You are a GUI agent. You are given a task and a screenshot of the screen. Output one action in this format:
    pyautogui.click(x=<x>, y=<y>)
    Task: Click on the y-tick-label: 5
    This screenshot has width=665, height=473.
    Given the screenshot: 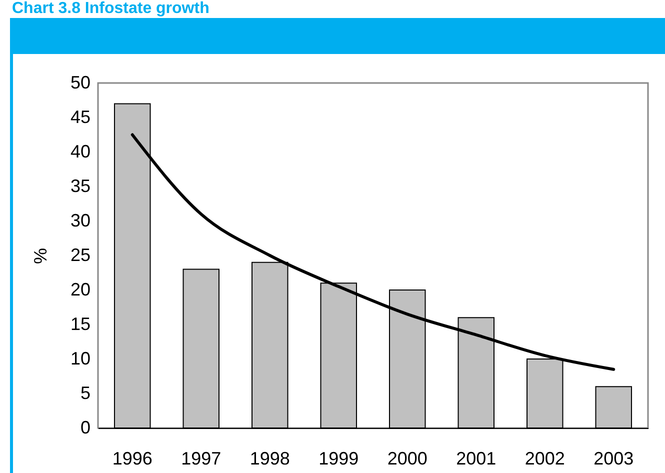 What is the action you would take?
    pyautogui.click(x=85, y=393)
    